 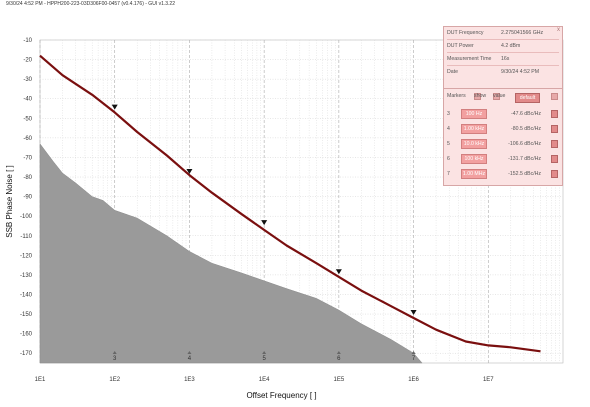 What do you see at coordinates (27, 80) in the screenshot?
I see `y-tick-label: -30` at bounding box center [27, 80].